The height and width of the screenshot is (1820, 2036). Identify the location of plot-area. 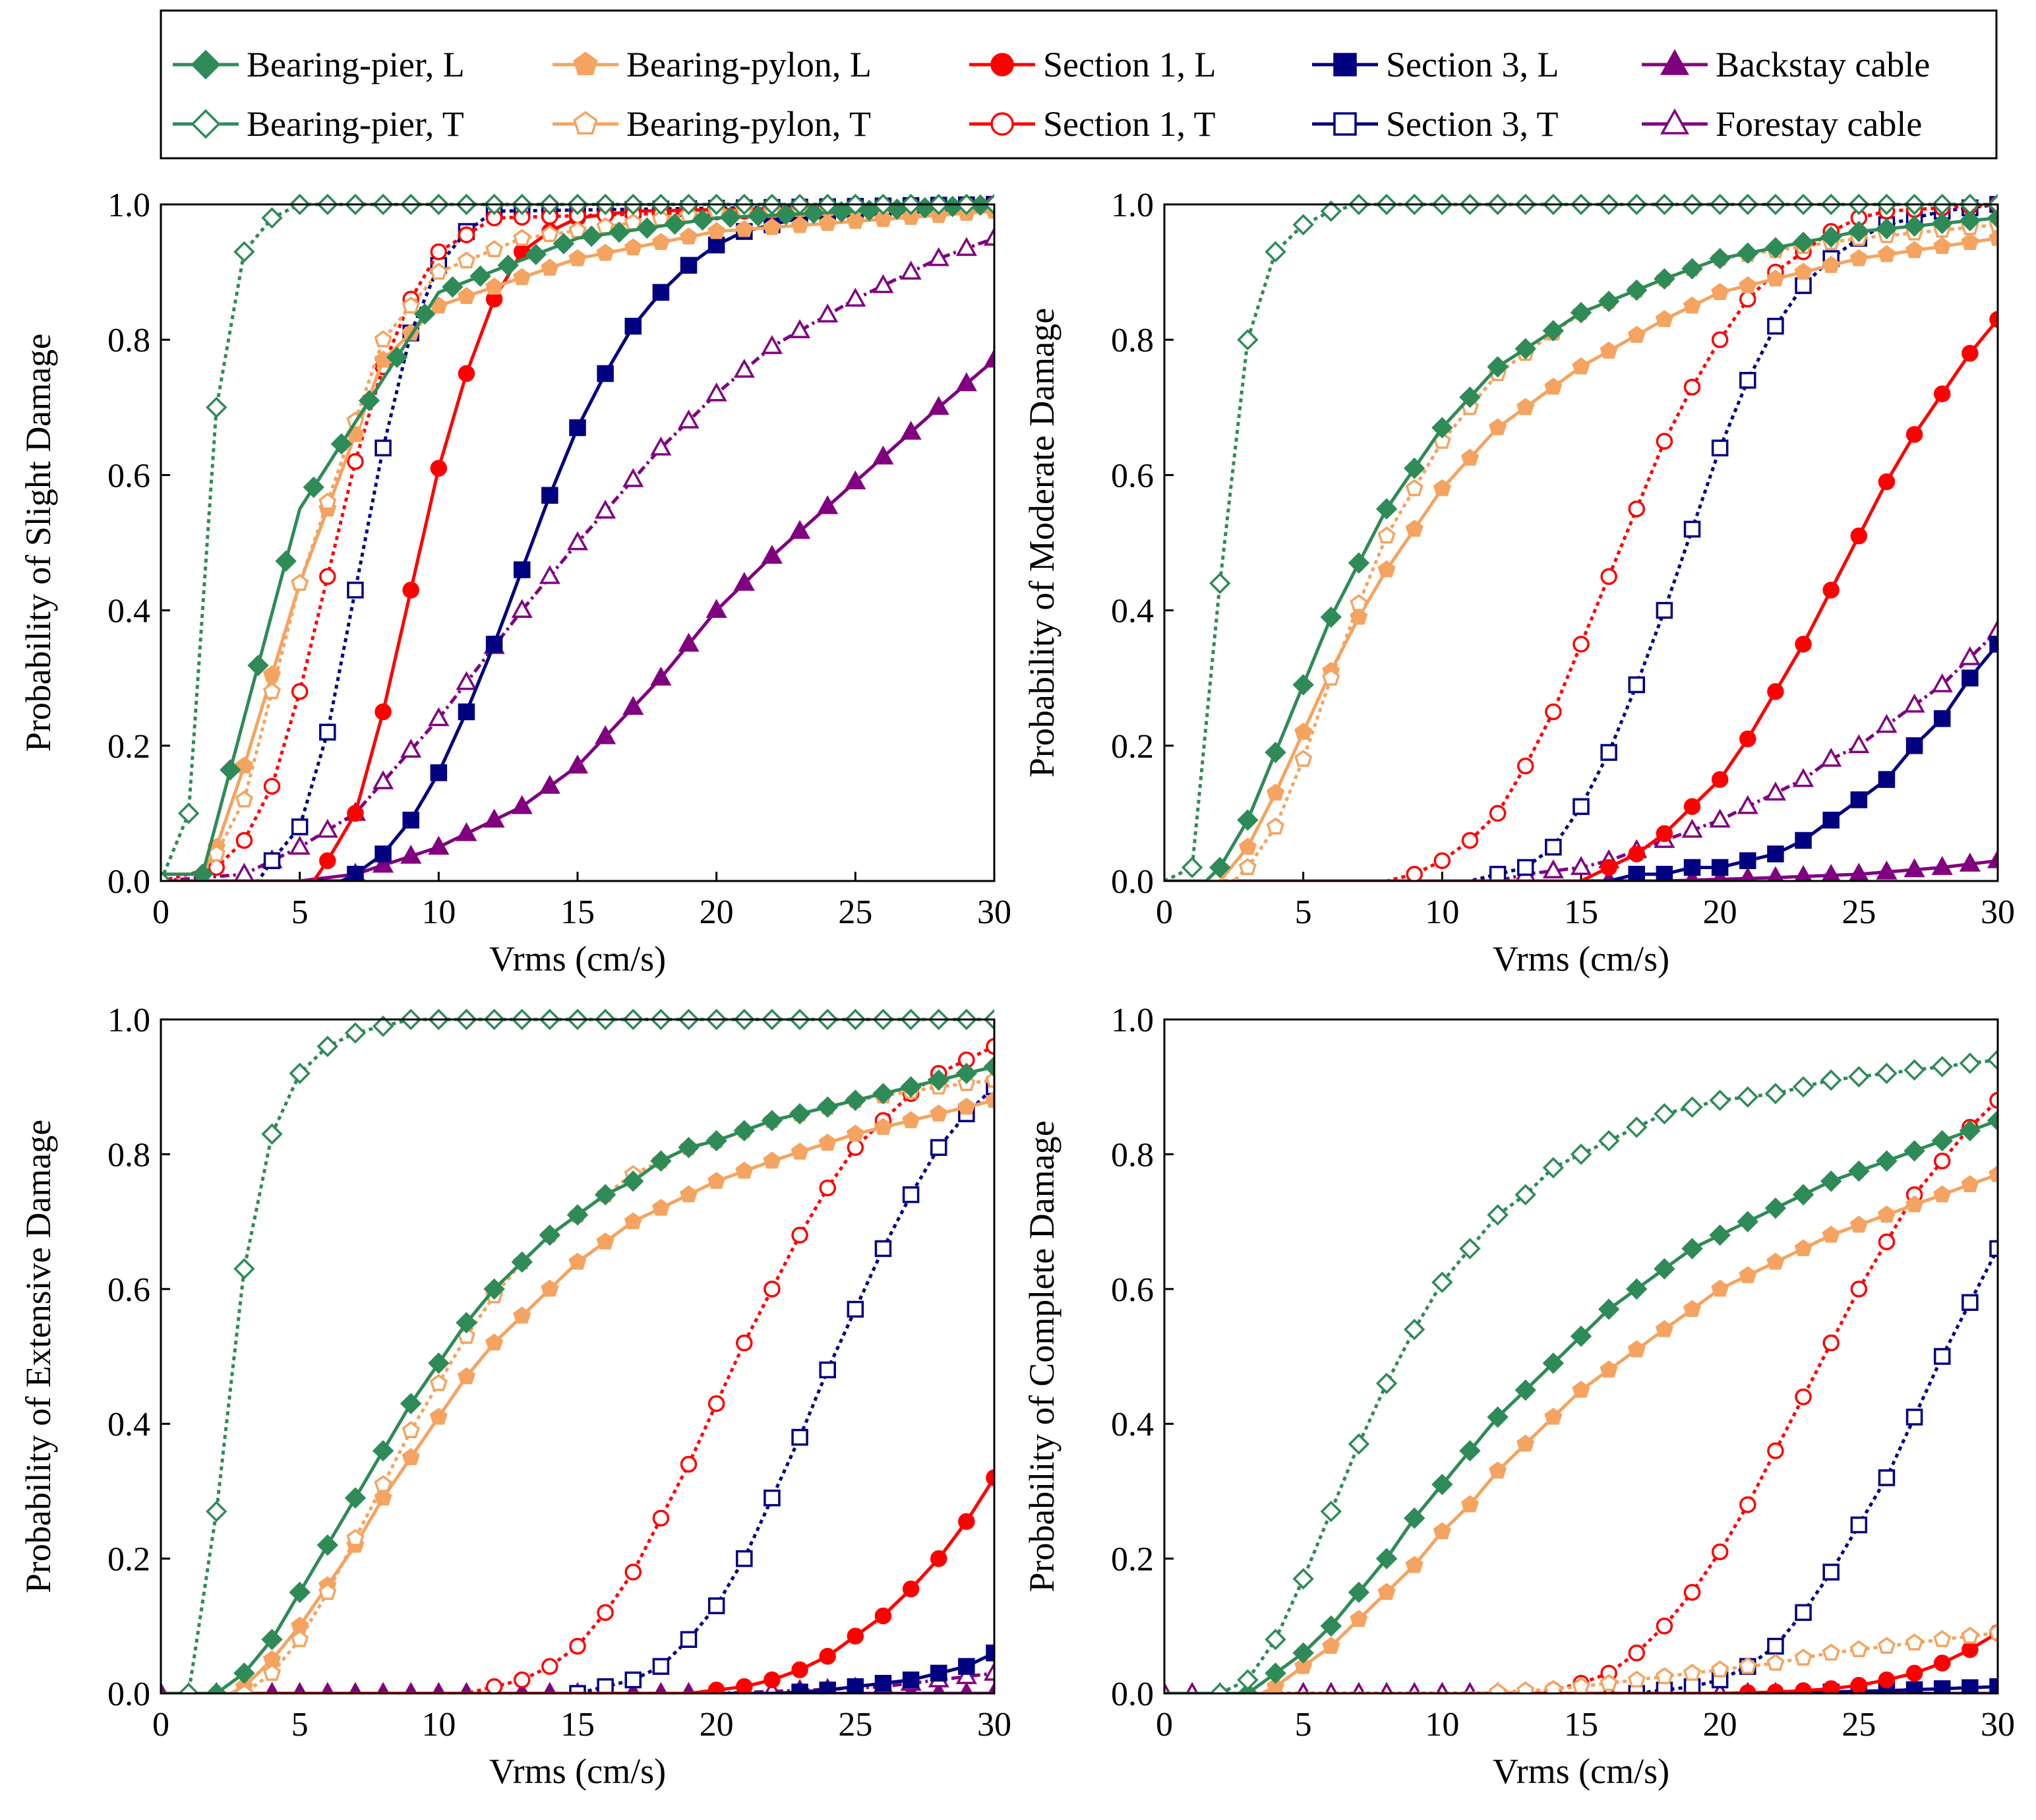
(1581, 1371).